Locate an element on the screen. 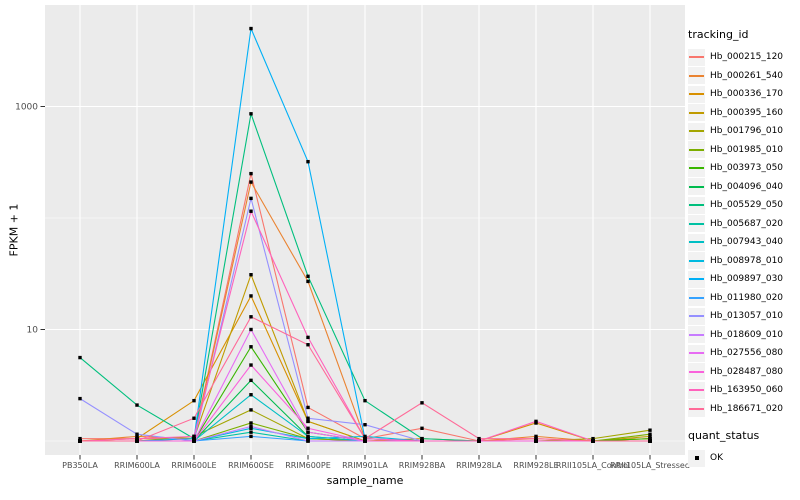 The height and width of the screenshot is (500, 800). legend-item-Hb_003973_050: Hb_003973_050 is located at coordinates (744, 168).